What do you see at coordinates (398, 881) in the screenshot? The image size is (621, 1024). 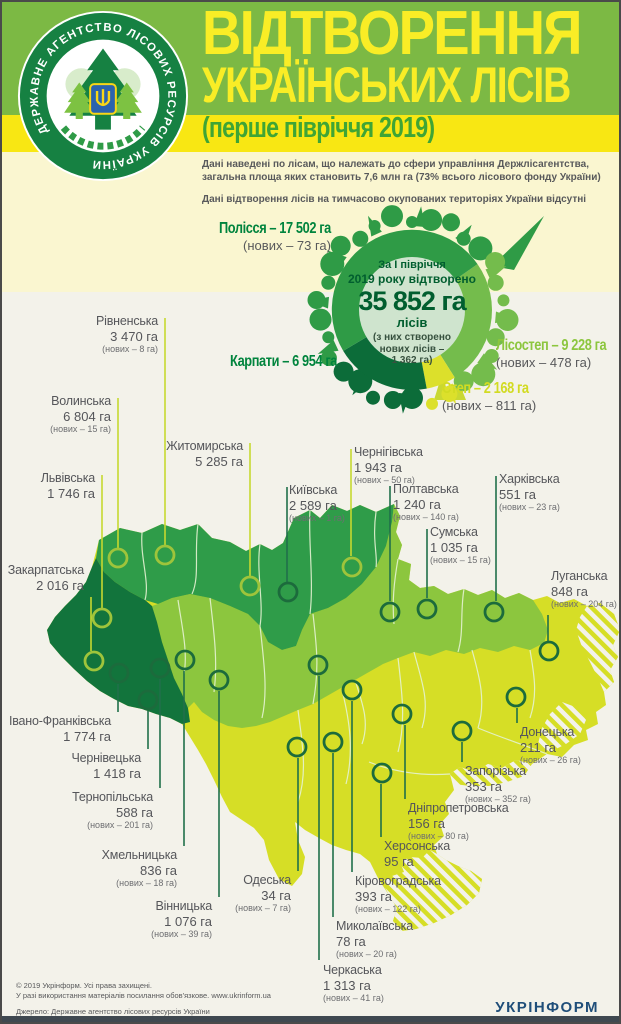 I see `region-name: Кіровоградська` at bounding box center [398, 881].